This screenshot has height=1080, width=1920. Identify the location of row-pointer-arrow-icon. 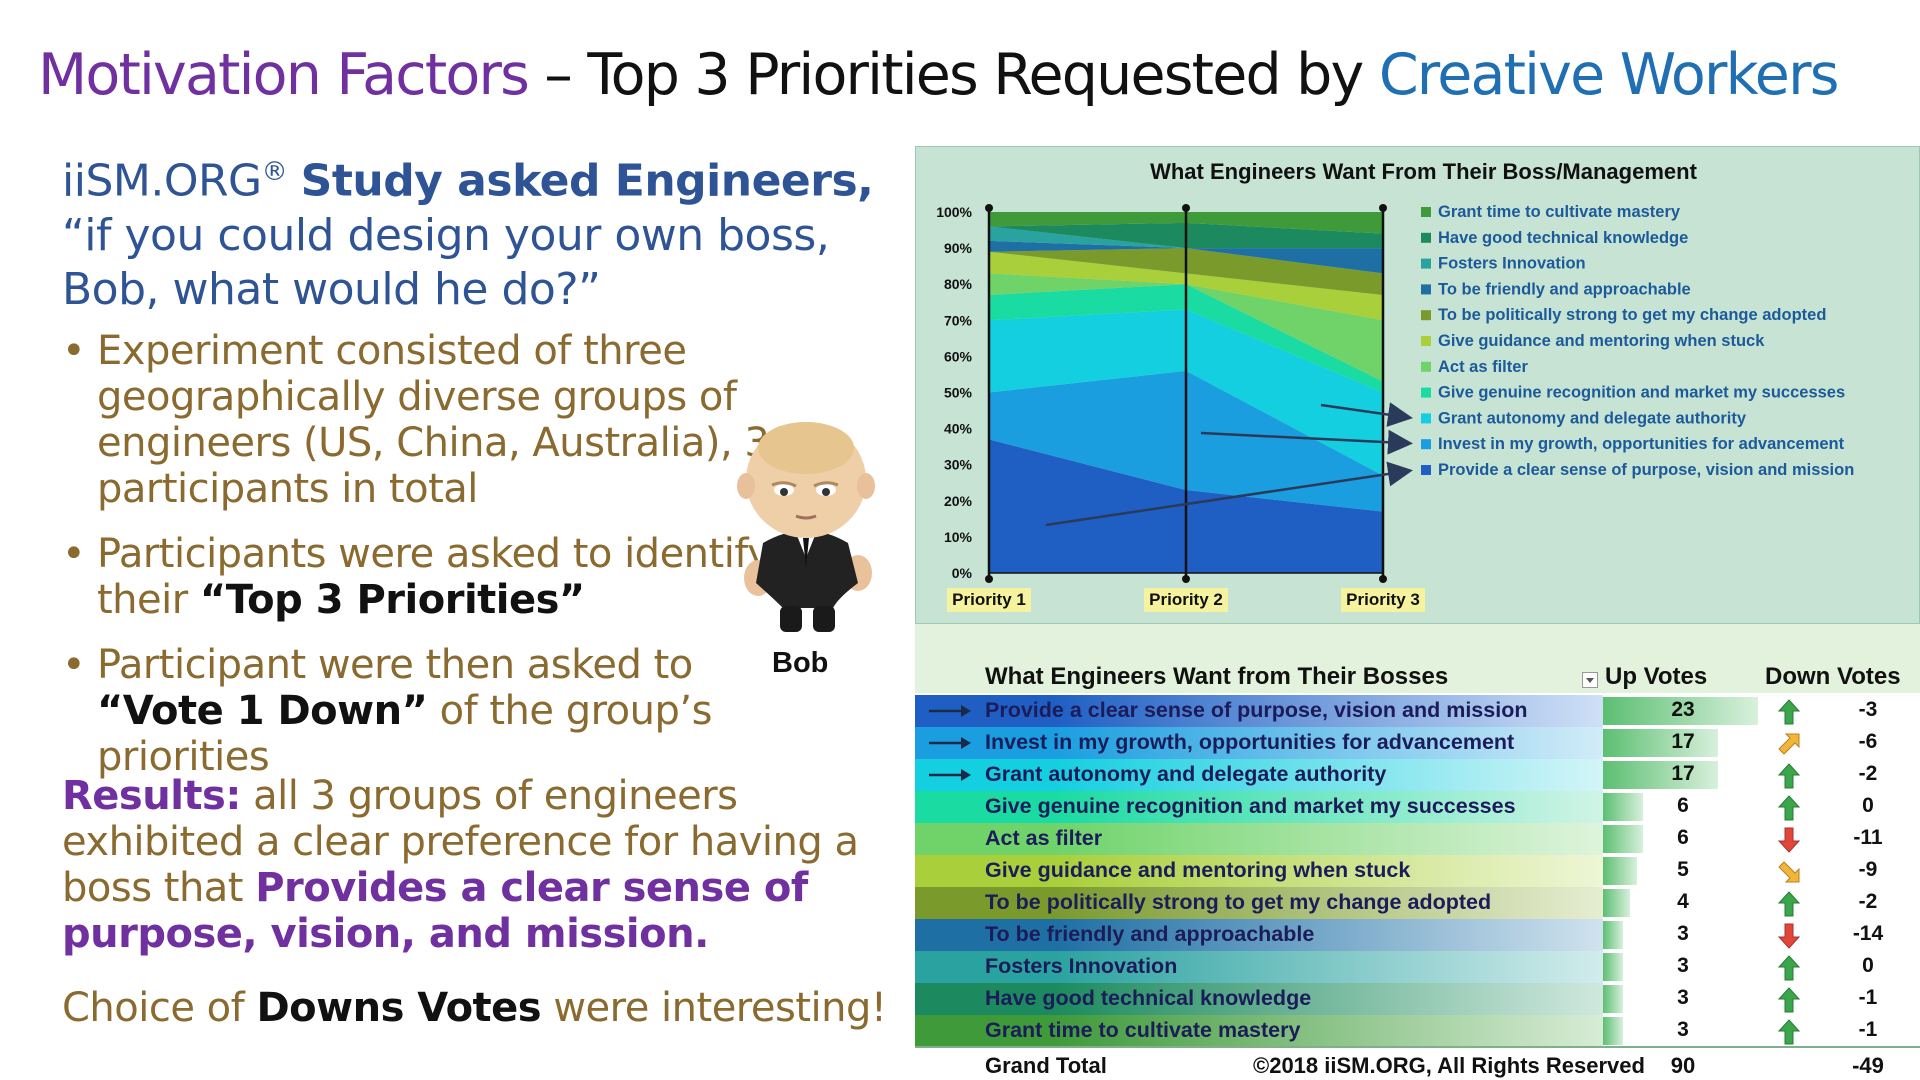
(950, 743).